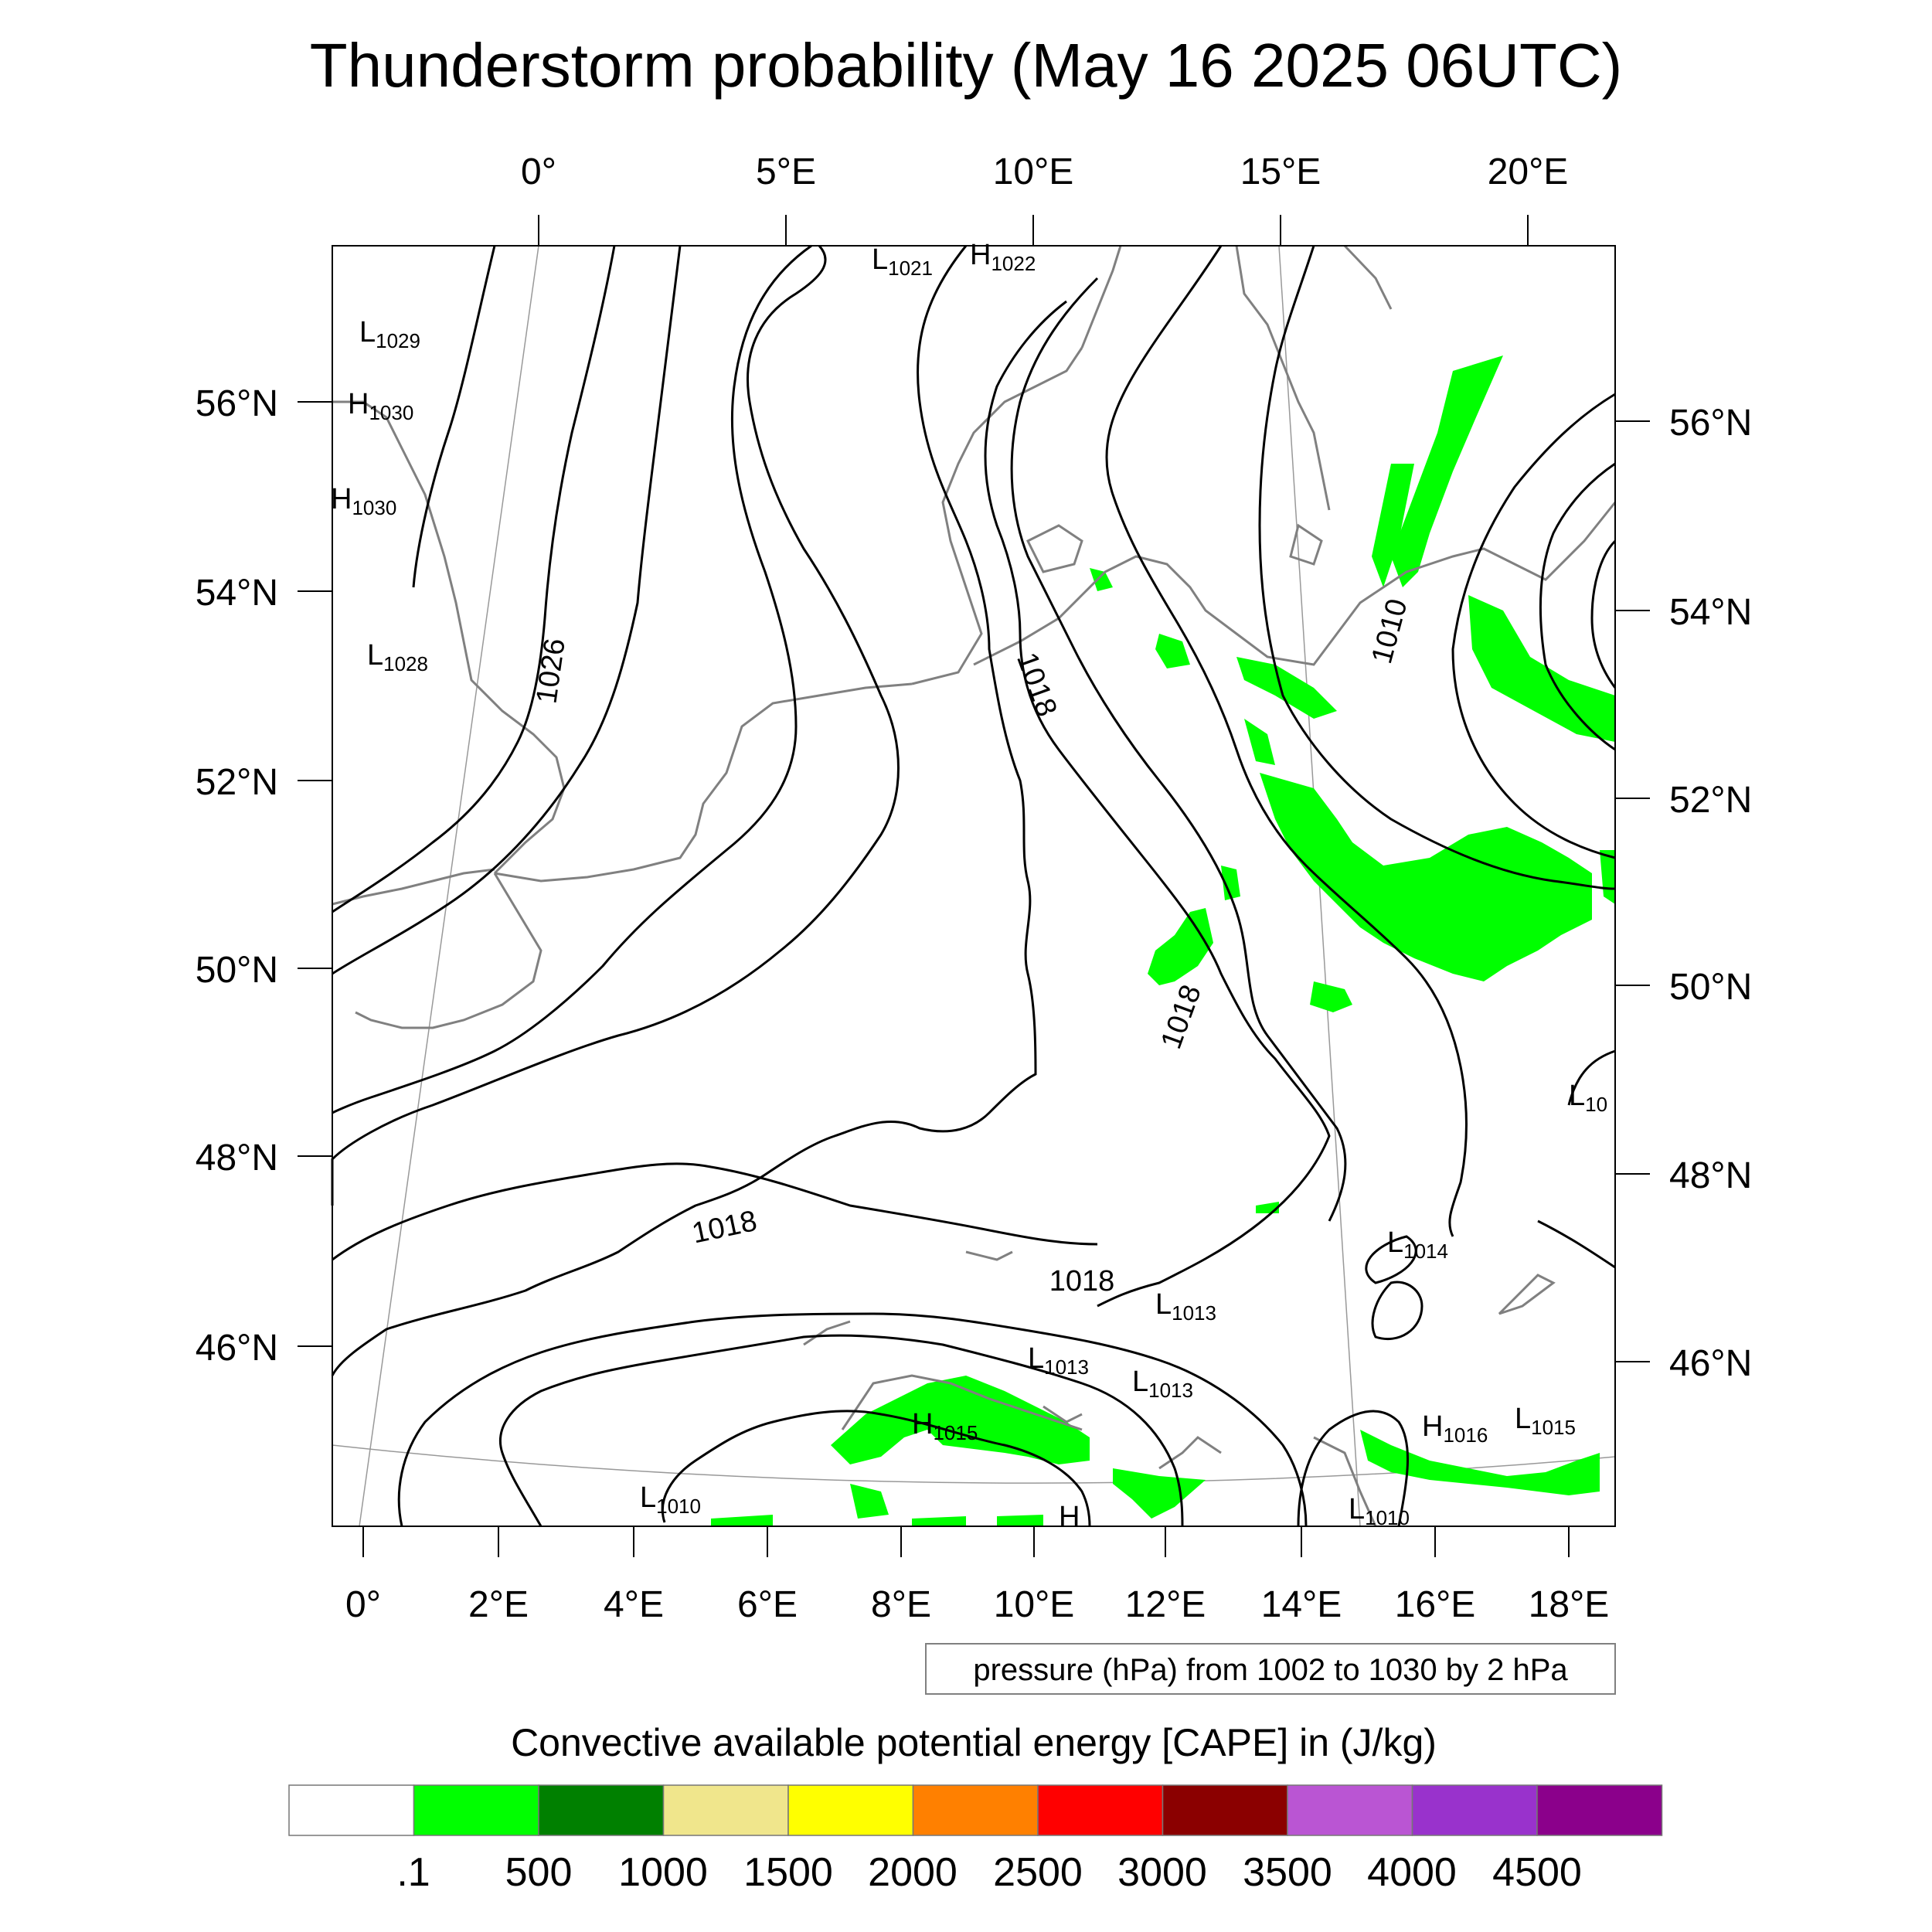 This screenshot has width=1932, height=1932. Describe the element at coordinates (1711, 1363) in the screenshot. I see `right-lat-label: 46°N` at that location.